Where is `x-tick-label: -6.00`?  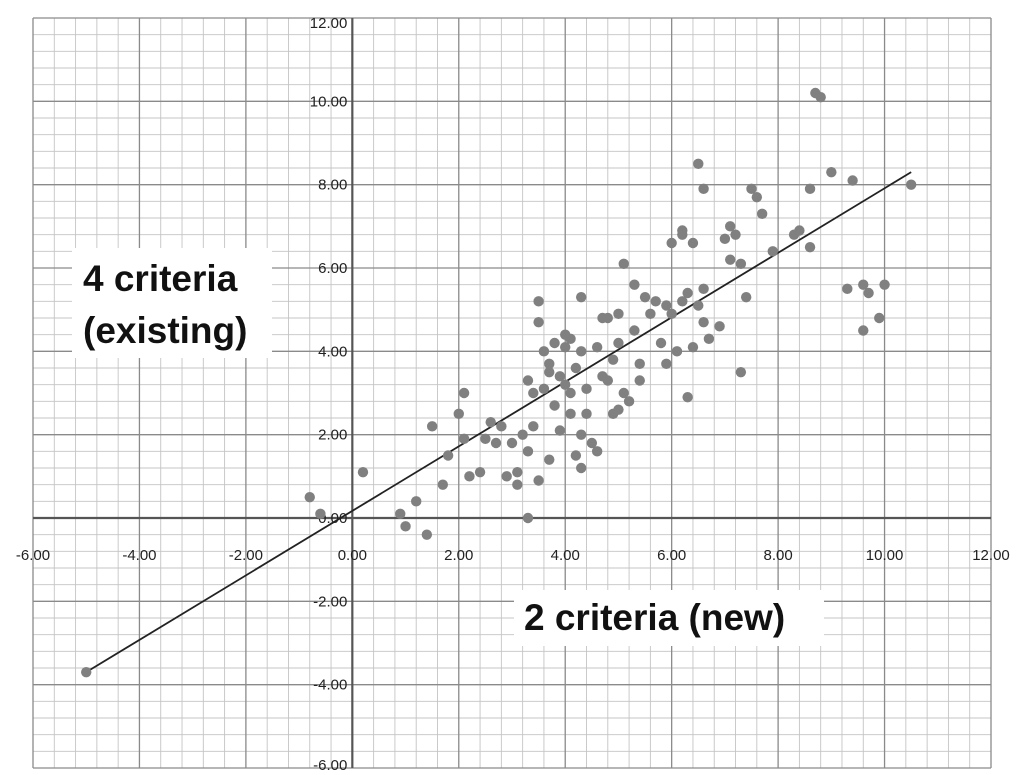
x-tick-label: -6.00 is located at coordinates (33, 555).